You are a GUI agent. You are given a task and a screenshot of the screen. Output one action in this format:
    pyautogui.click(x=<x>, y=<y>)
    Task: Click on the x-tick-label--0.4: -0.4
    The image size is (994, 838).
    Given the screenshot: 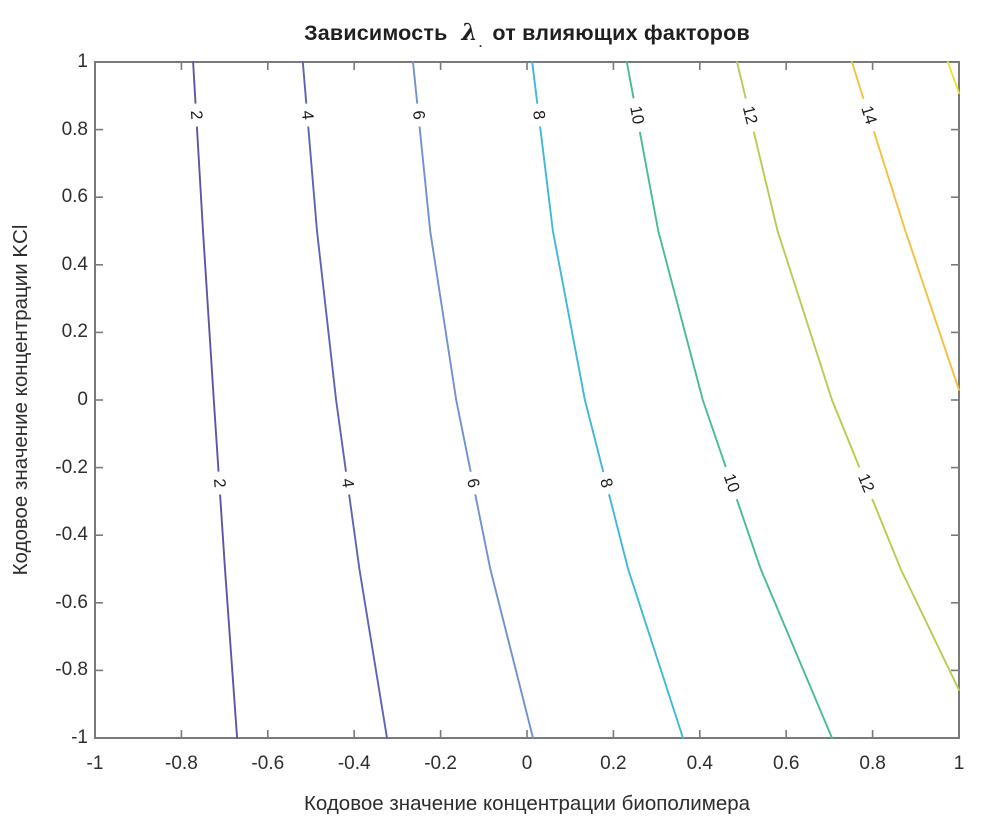 What is the action you would take?
    pyautogui.click(x=354, y=763)
    